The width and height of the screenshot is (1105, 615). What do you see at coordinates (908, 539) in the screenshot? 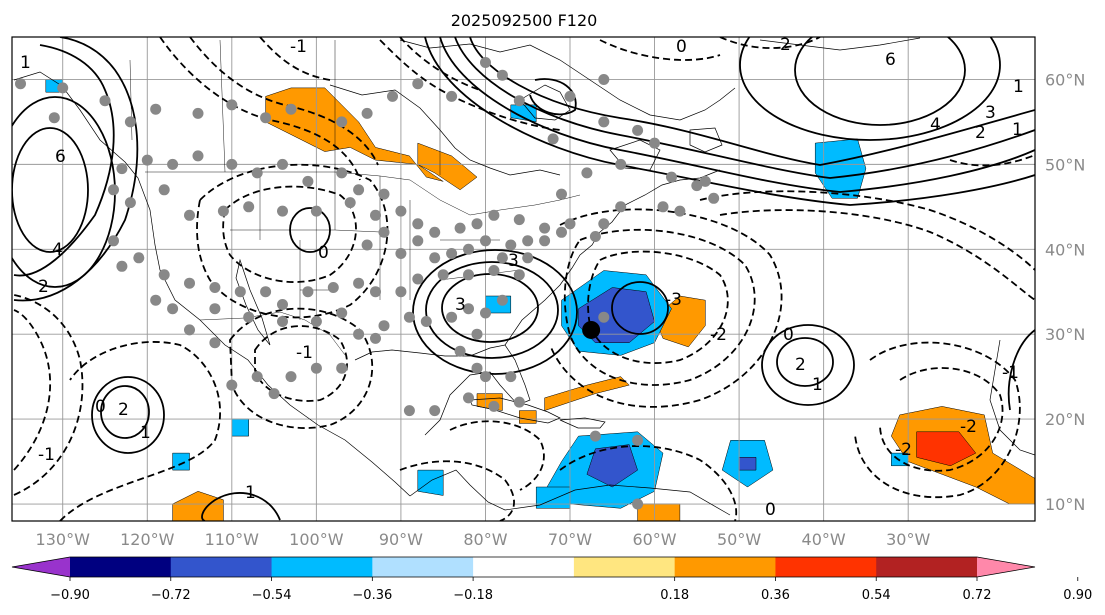
I see `lon-tick-label: 30°W` at bounding box center [908, 539].